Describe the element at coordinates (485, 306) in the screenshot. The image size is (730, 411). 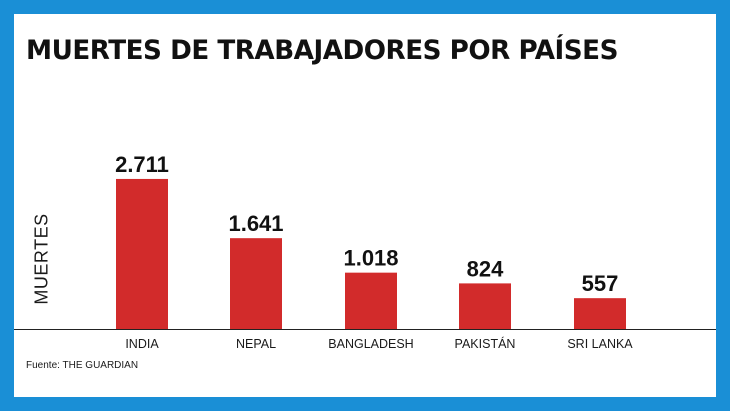
I see `bar-pakistan` at that location.